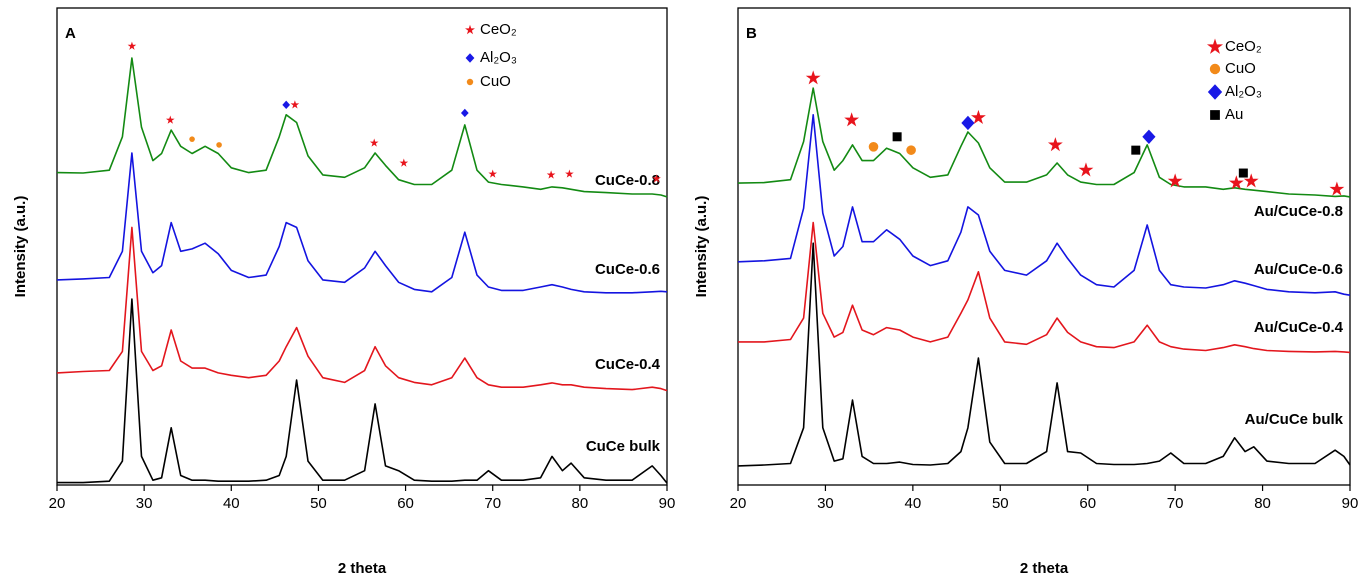  Describe the element at coordinates (627, 180) in the screenshot. I see `series-label: CuCe-0.8` at that location.